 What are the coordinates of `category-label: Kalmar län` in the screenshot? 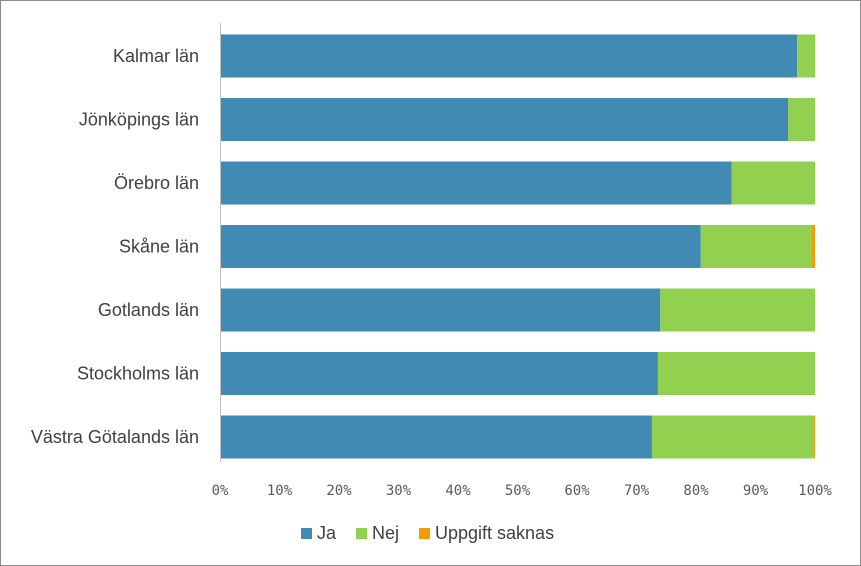 It's located at (156, 56).